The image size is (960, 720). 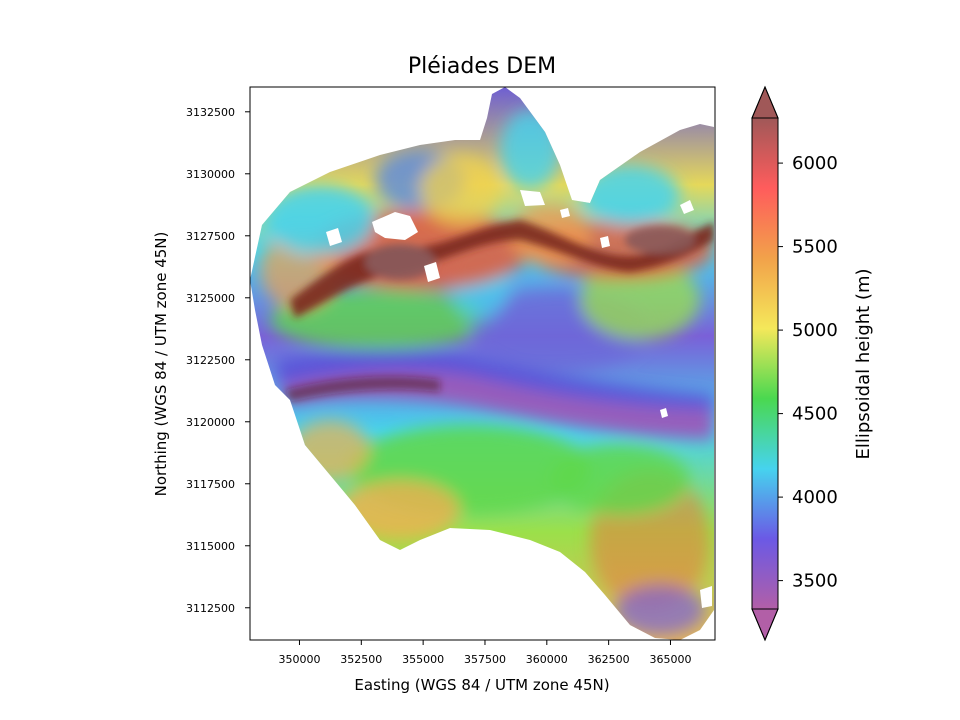 What do you see at coordinates (863, 363) in the screenshot?
I see `colorbar-label: Ellipsoidal height (m)` at bounding box center [863, 363].